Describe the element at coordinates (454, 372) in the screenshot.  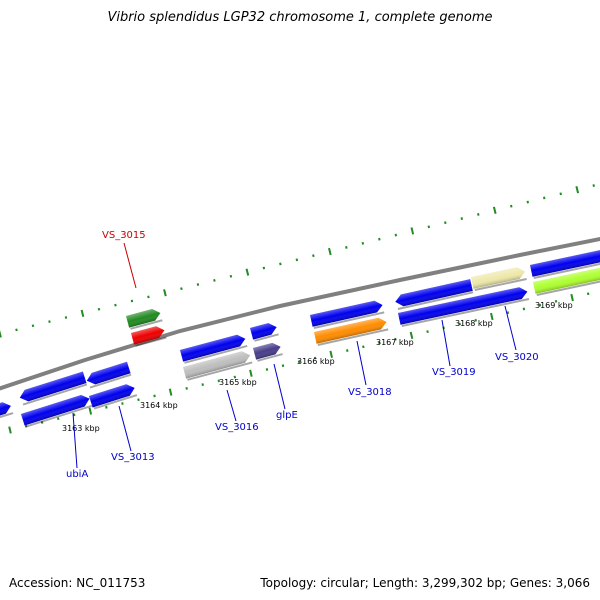
I see `gene-label: VS_3019` at that location.